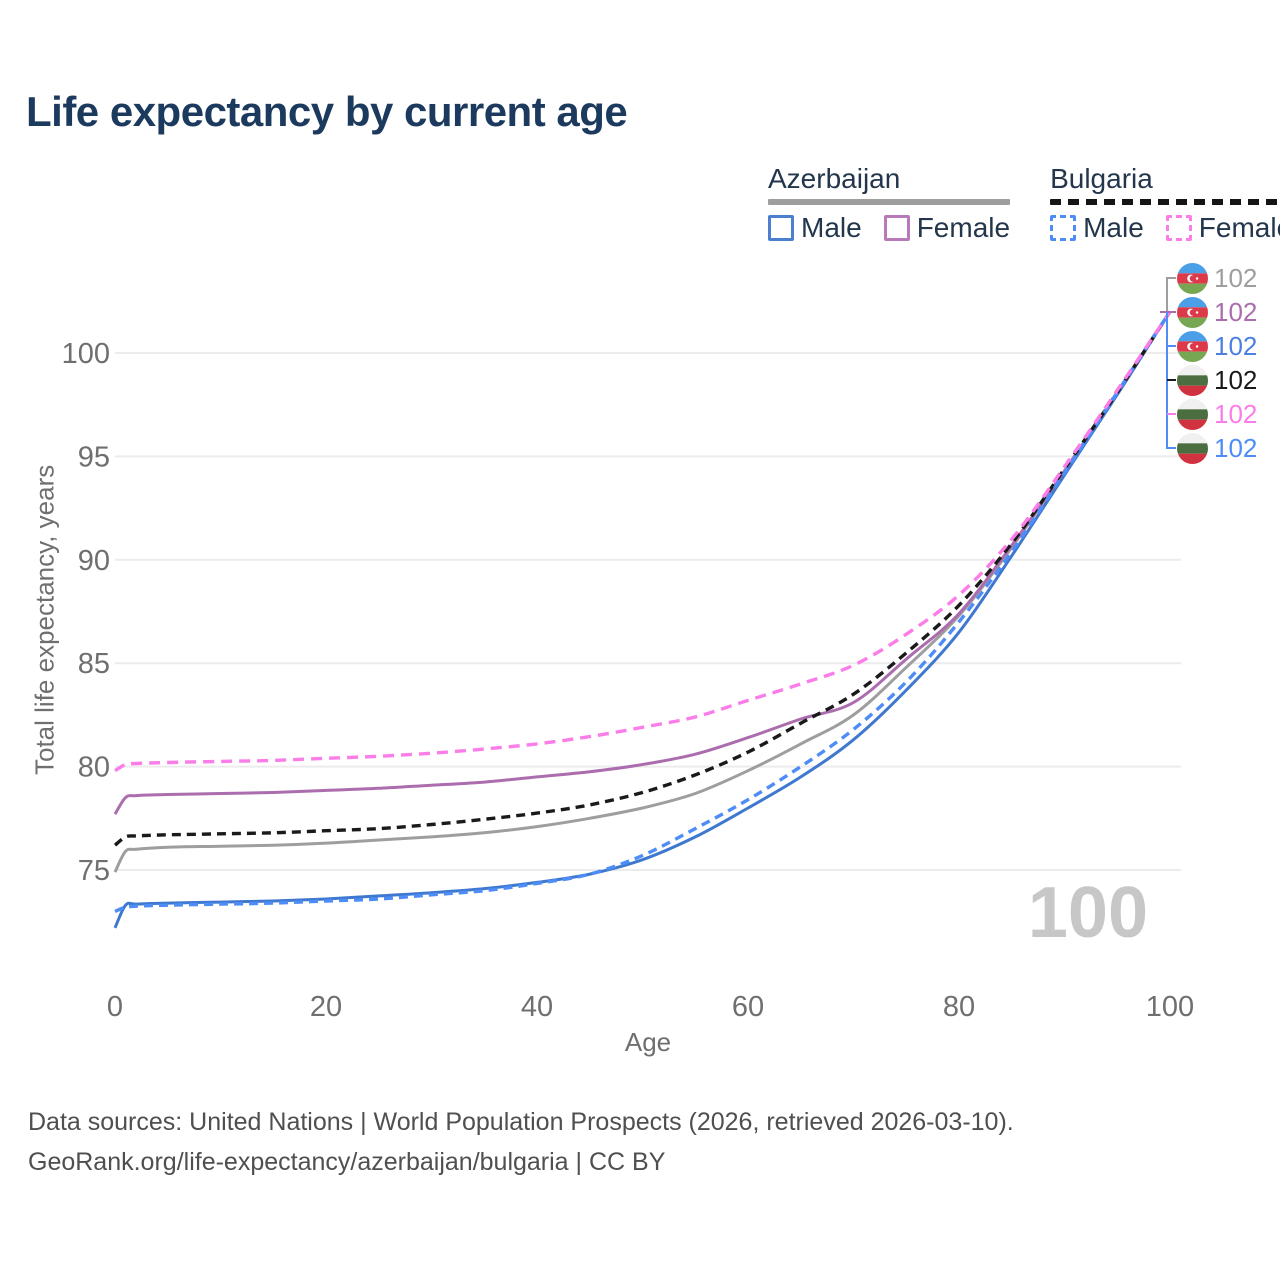 The height and width of the screenshot is (1280, 1280). I want to click on end-label-bulgaria-total: 102, so click(1217, 380).